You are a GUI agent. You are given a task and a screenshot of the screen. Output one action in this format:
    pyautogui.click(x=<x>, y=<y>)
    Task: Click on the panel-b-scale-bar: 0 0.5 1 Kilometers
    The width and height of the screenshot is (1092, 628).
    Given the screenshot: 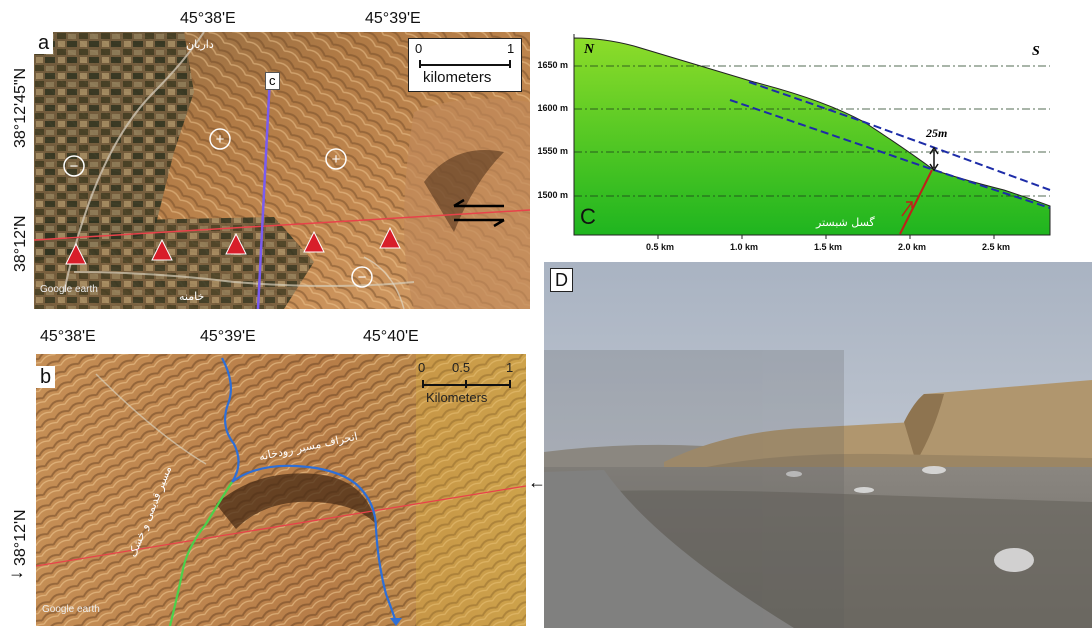 What is the action you would take?
    pyautogui.click(x=466, y=388)
    